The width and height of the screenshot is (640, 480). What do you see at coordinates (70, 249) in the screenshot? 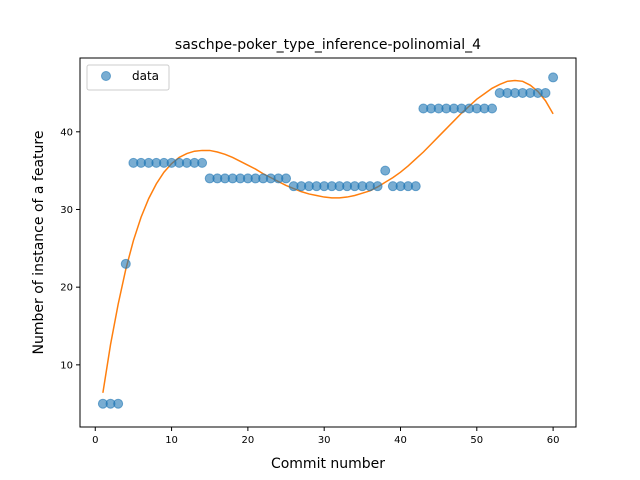
I see `y-axis: 10 20 30 40` at bounding box center [70, 249].